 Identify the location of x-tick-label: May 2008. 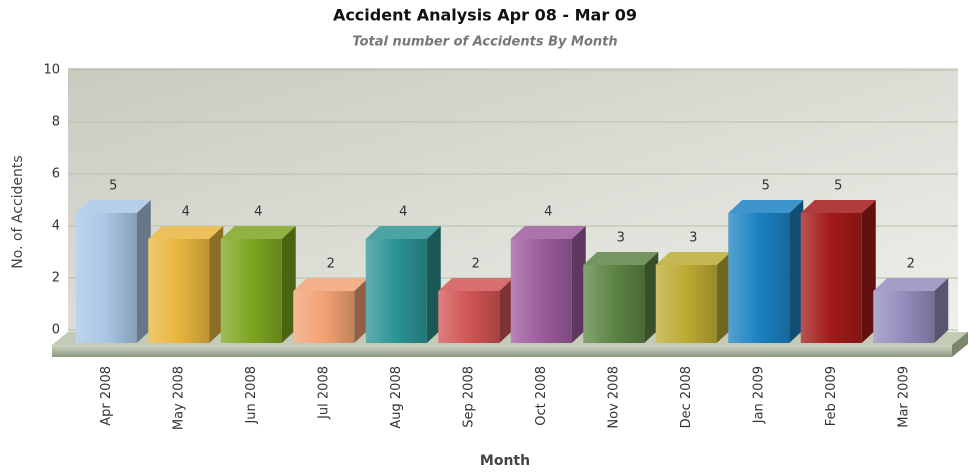
(178, 398).